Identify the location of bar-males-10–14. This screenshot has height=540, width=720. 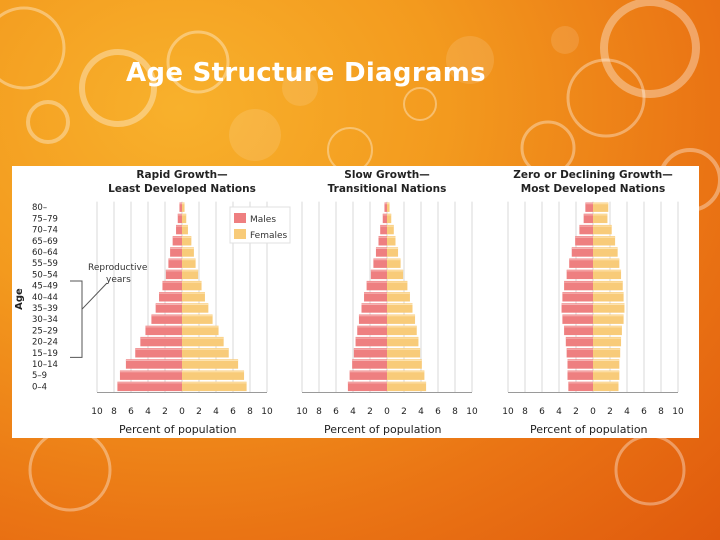
(580, 364).